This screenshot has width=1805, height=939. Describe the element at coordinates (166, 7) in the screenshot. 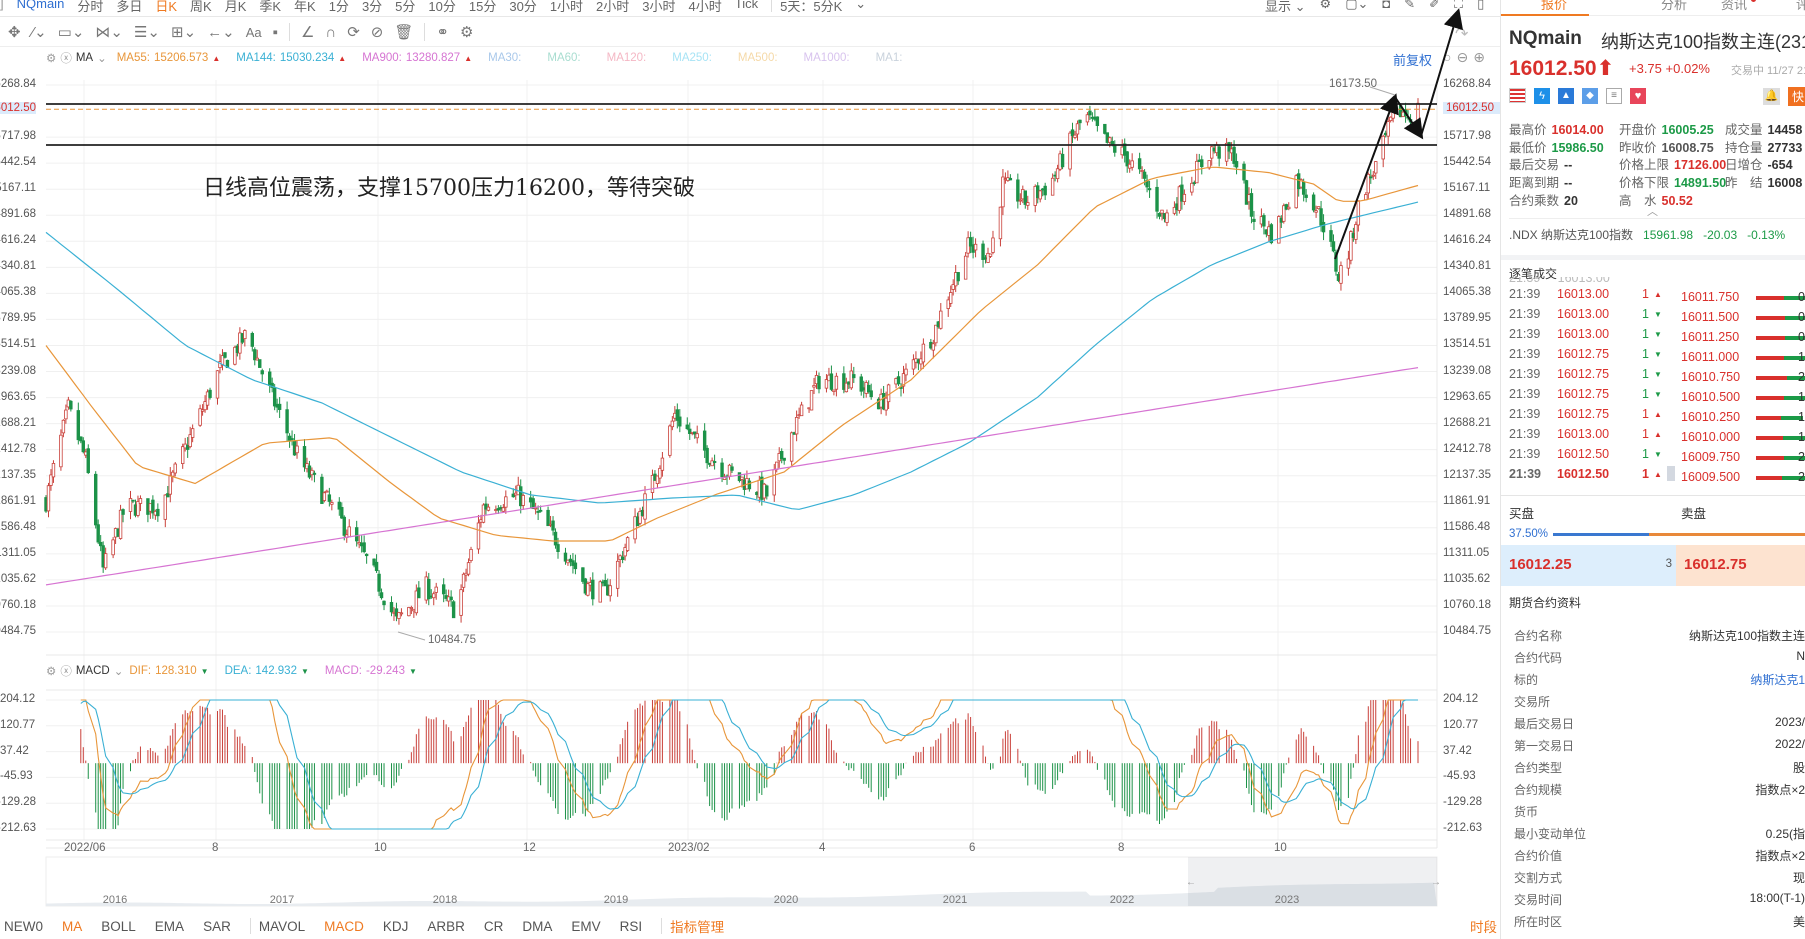

I see `period-tab: 日K` at that location.